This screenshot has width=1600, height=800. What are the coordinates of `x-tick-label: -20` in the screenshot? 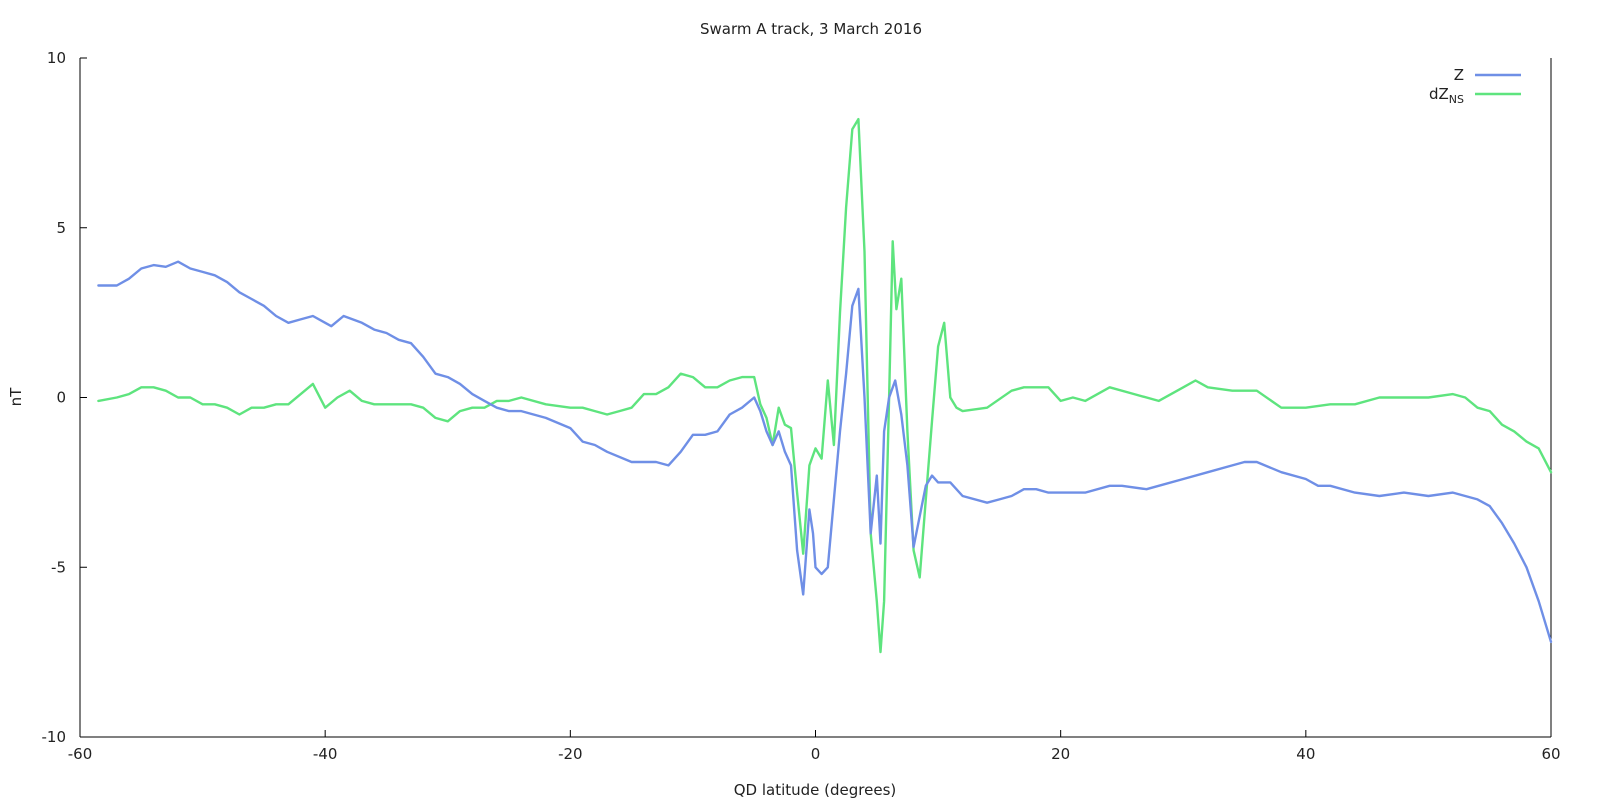 It's located at (570, 754).